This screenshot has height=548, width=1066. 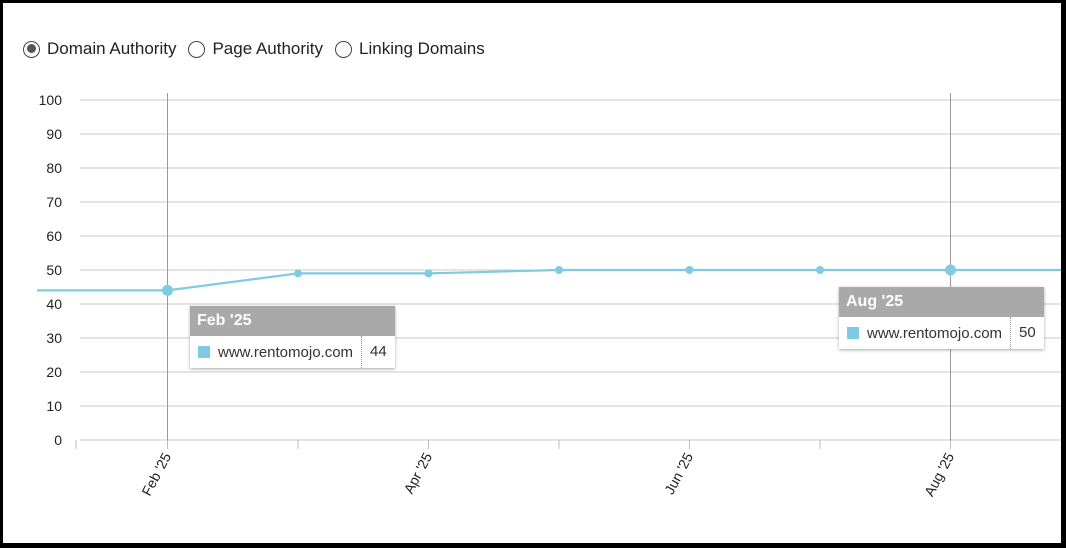 I want to click on radio-domain-authority-label: Domain Authority, so click(x=112, y=48).